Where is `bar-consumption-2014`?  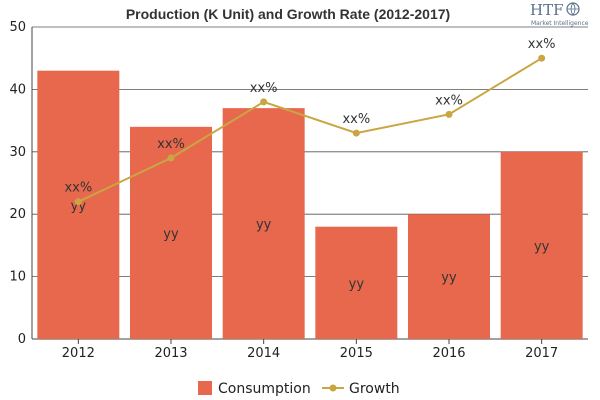 bar-consumption-2014 is located at coordinates (263, 224).